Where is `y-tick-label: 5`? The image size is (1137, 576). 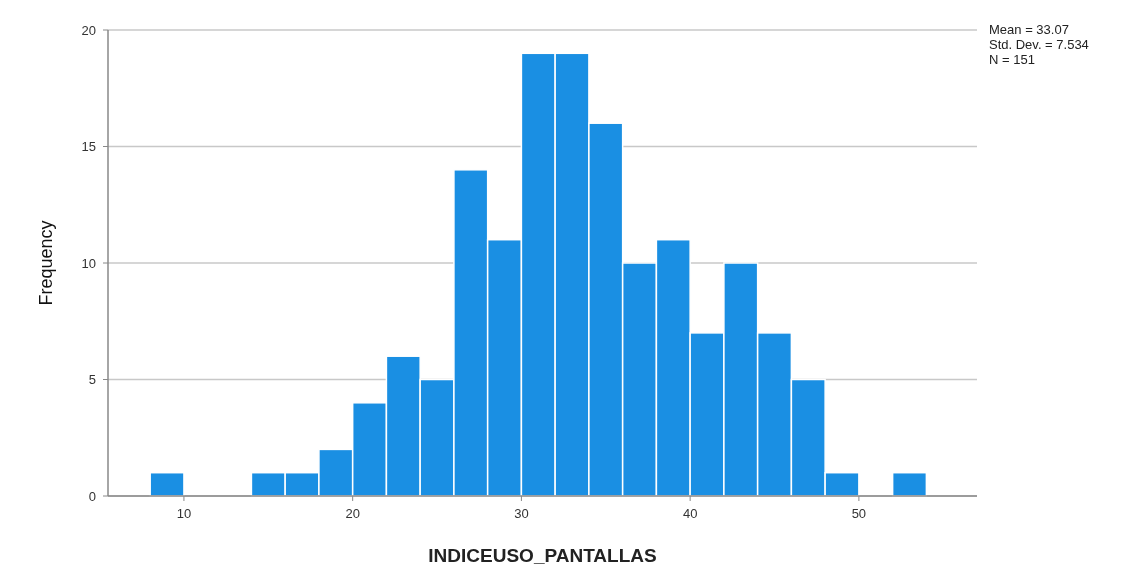
y-tick-label: 5 is located at coordinates (92, 380).